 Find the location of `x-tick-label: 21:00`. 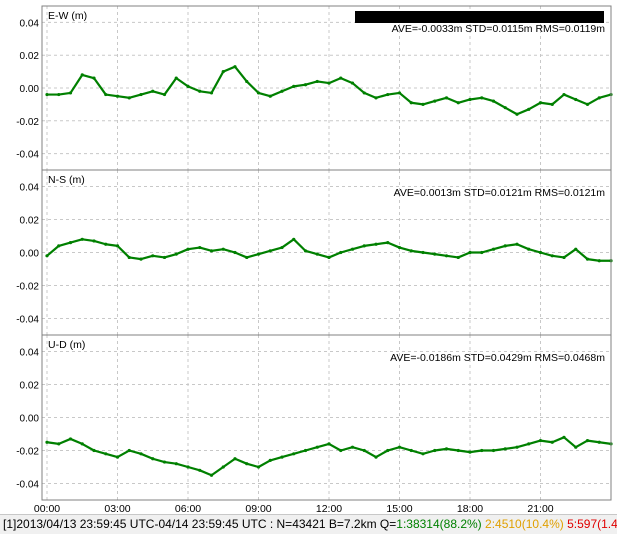

x-tick-label: 21:00 is located at coordinates (540, 508).